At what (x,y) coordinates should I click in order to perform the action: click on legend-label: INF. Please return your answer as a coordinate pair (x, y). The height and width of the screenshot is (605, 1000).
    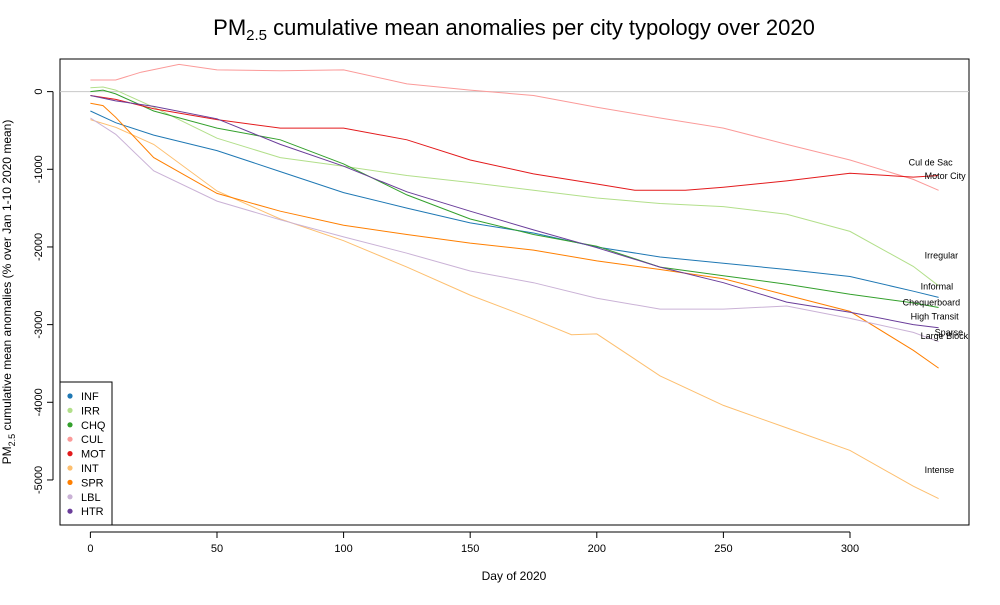
    Looking at the image, I should click on (90, 397).